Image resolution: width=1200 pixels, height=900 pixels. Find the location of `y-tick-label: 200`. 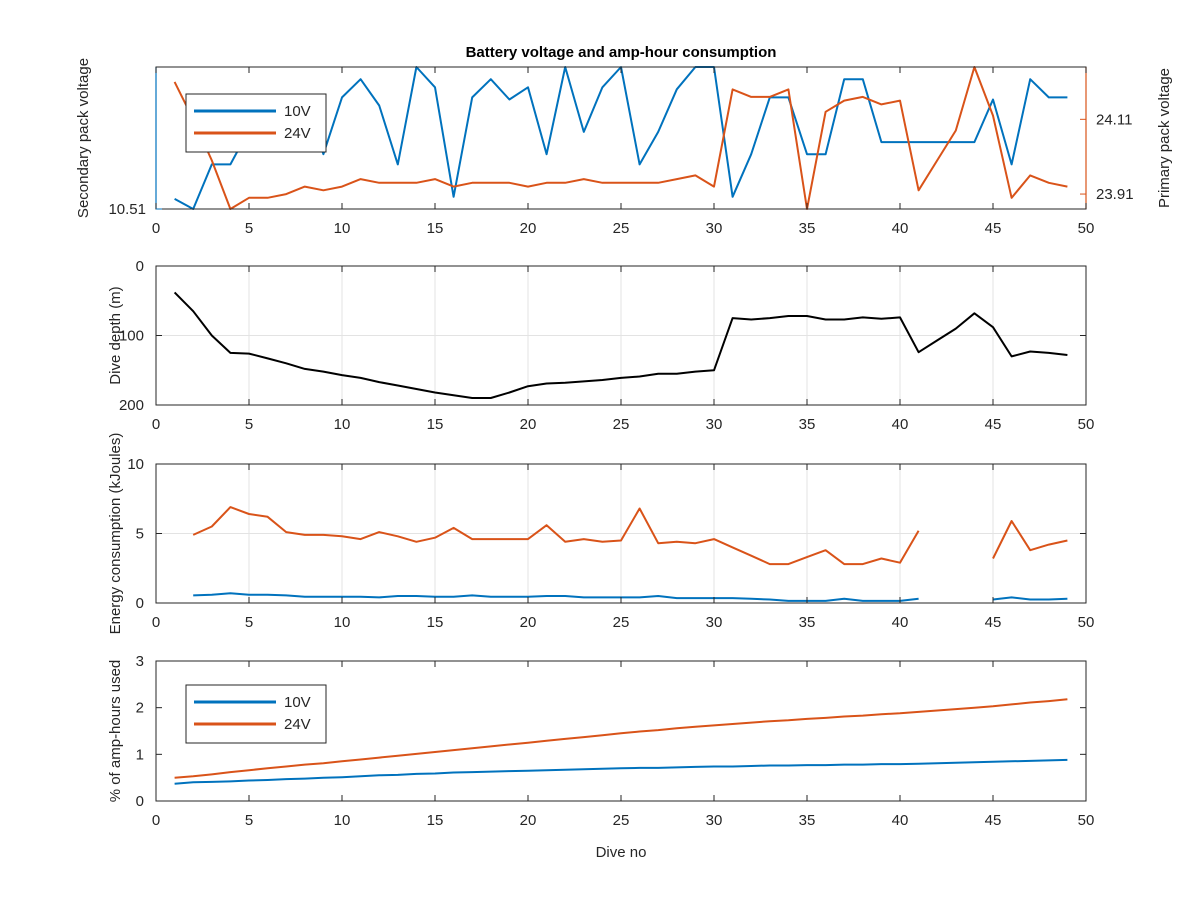

y-tick-label: 200 is located at coordinates (131, 405).